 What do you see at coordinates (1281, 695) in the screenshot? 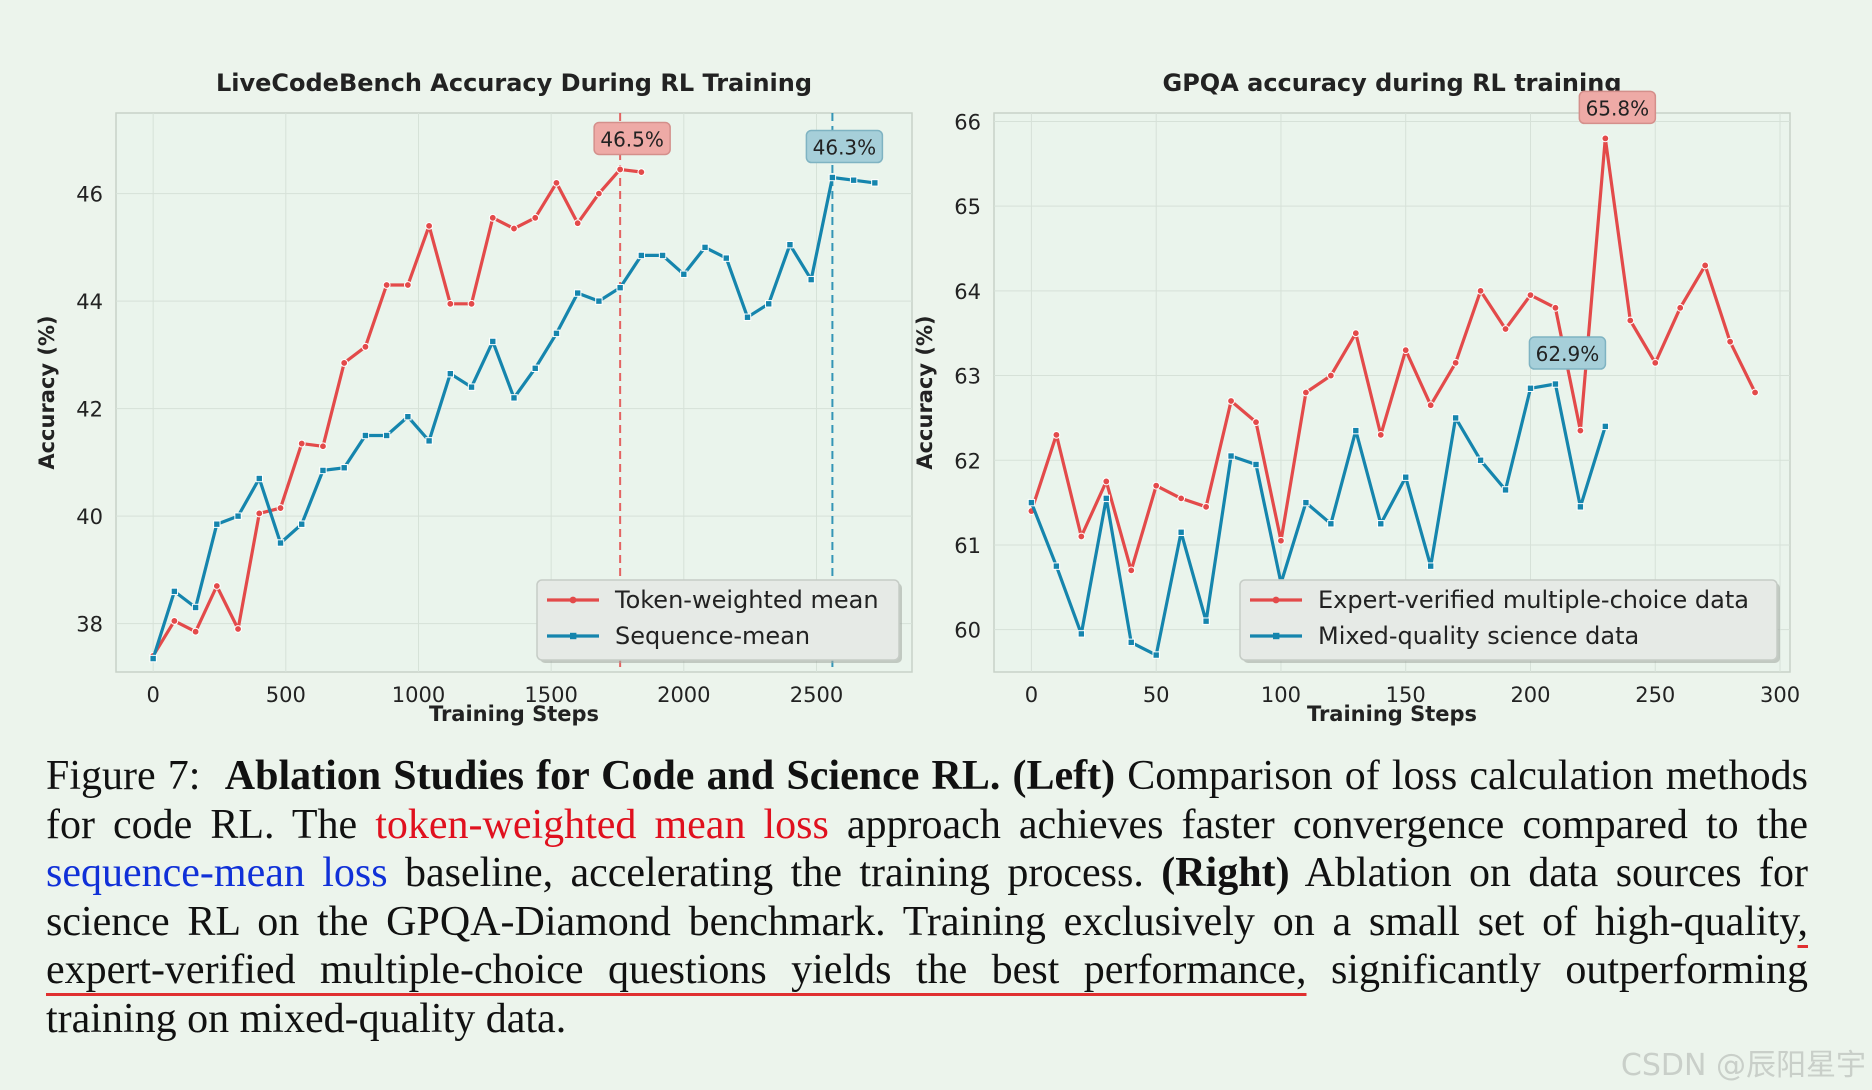
I see `x-tick-label: 100` at bounding box center [1281, 695].